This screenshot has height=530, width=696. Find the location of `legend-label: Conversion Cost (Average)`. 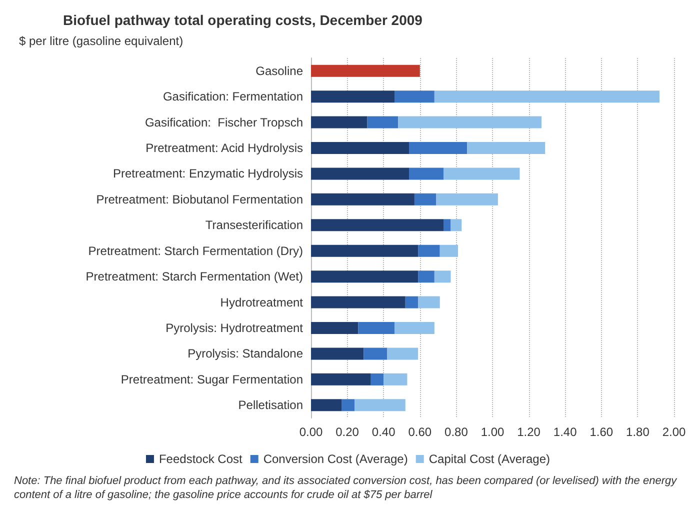

legend-label: Conversion Cost (Average) is located at coordinates (335, 459).